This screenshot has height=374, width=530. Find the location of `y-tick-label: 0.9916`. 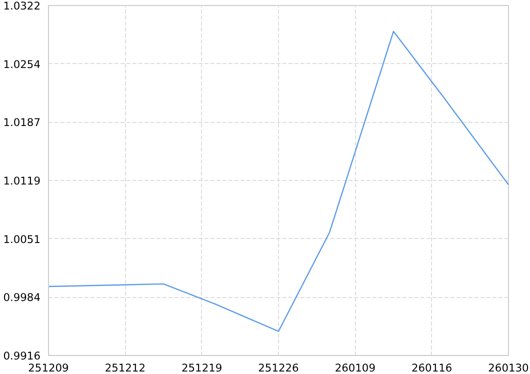

y-tick-label: 0.9916 is located at coordinates (22, 356).